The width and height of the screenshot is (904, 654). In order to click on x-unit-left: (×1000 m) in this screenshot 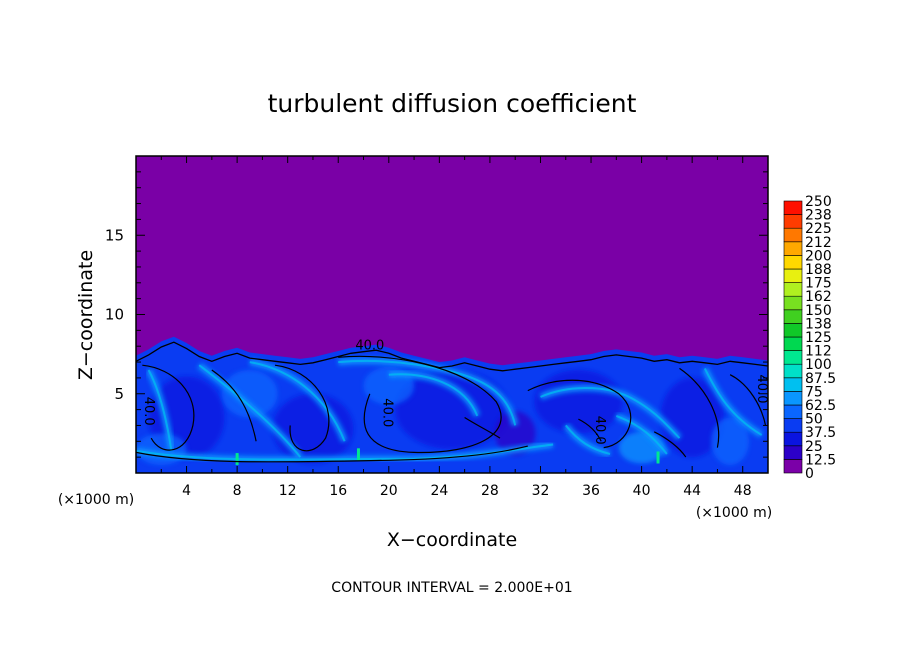, I will do `click(96, 500)`.